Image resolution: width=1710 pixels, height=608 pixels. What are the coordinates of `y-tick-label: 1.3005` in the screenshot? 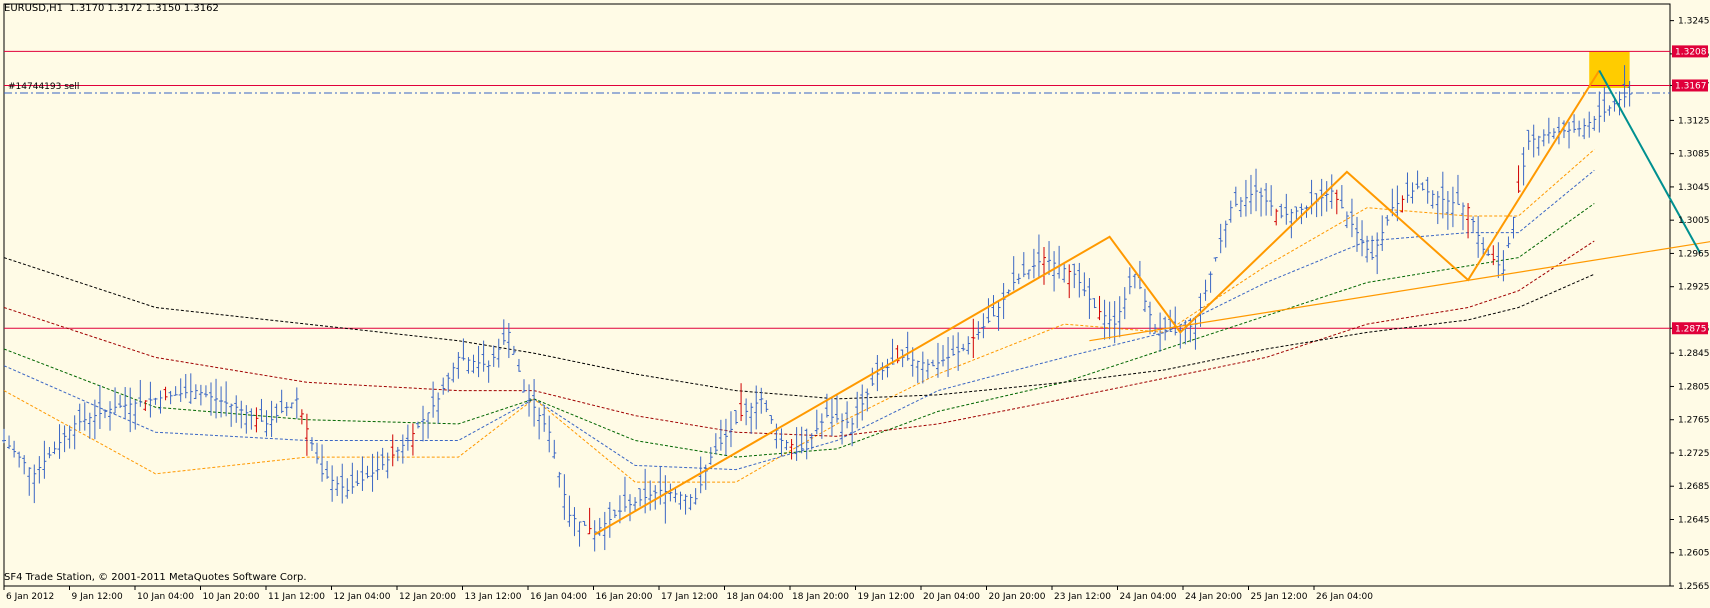 It's located at (1694, 221).